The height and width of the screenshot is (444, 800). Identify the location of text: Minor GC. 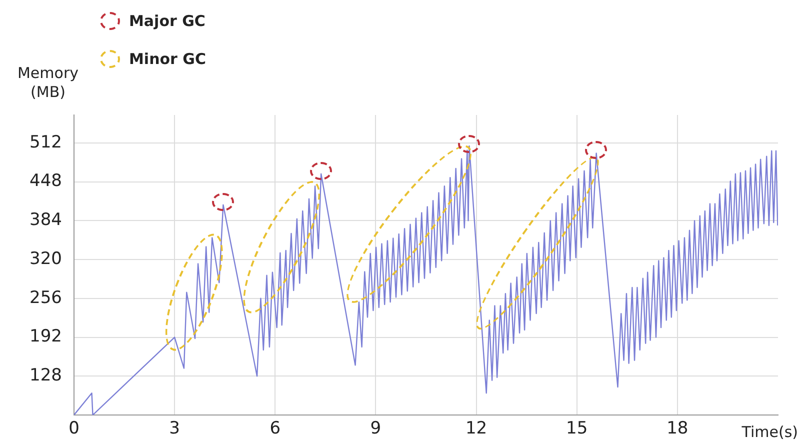
(167, 59).